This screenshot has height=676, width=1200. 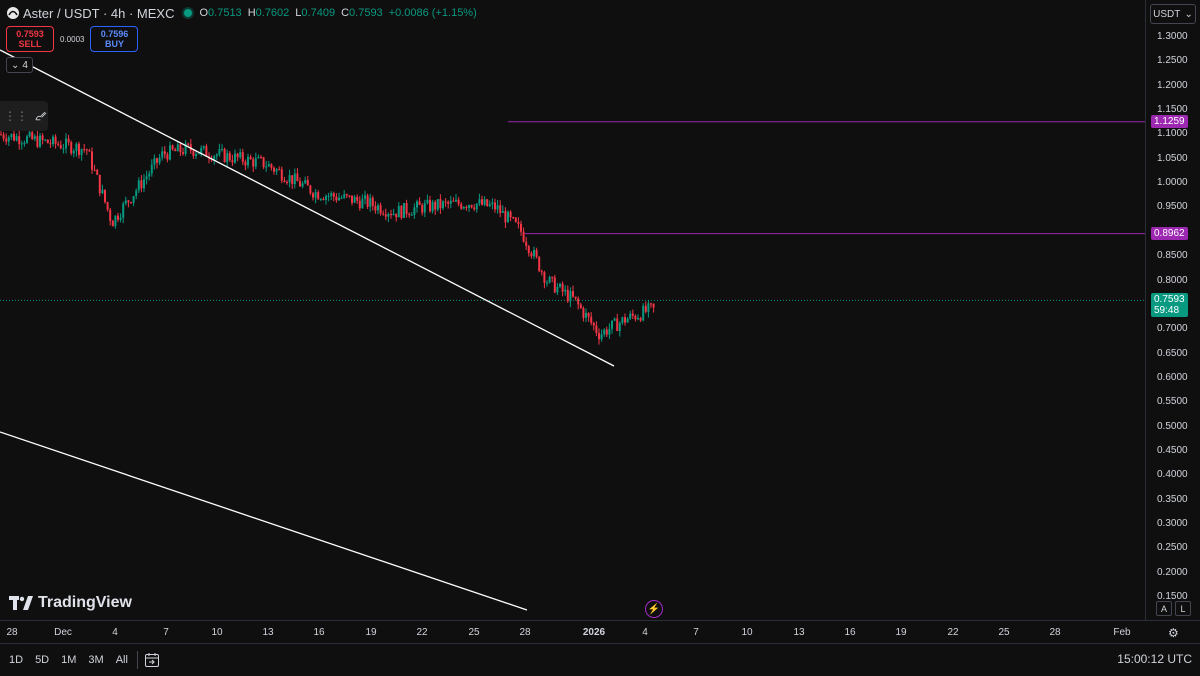 What do you see at coordinates (16, 660) in the screenshot?
I see `range-1d: 1D` at bounding box center [16, 660].